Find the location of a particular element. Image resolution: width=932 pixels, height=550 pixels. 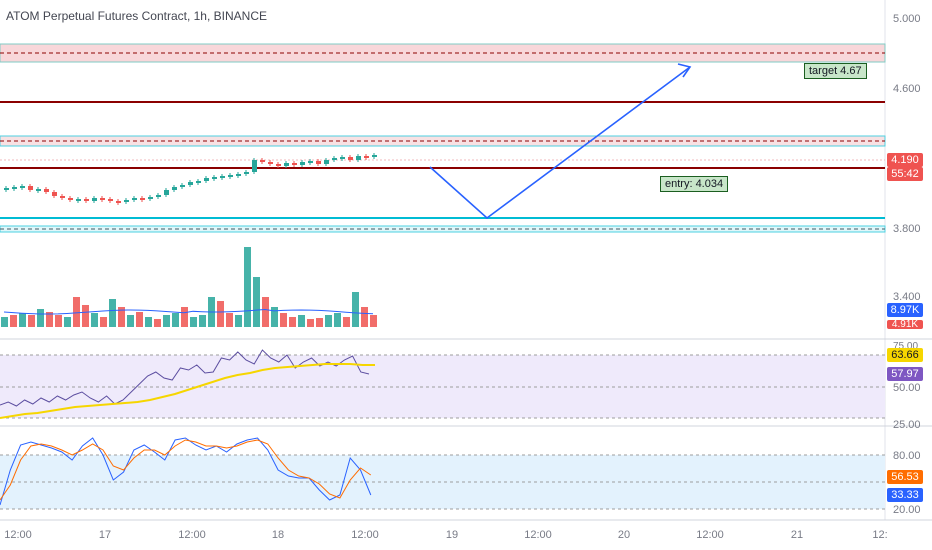

rsi-tick: 50.00 is located at coordinates (907, 388).